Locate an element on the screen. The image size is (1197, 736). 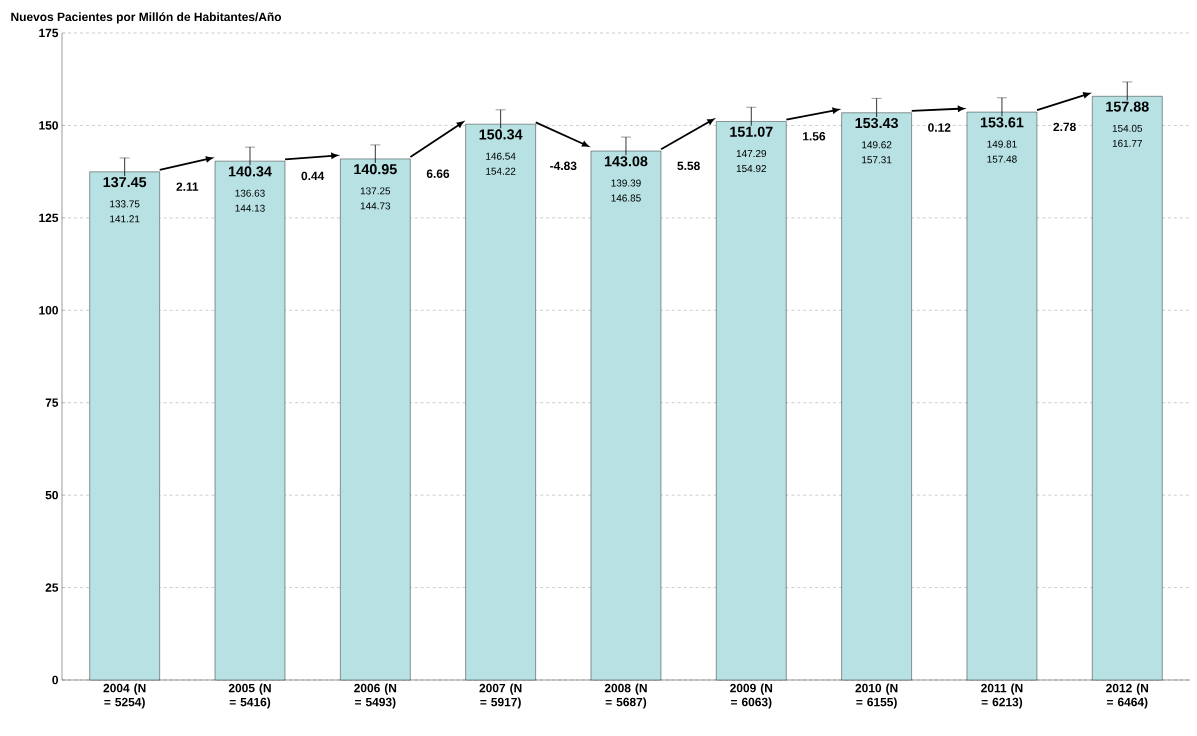
chart-title: Nuevos Pacientes por Millón de Habitantes/Año is located at coordinates (146, 18).